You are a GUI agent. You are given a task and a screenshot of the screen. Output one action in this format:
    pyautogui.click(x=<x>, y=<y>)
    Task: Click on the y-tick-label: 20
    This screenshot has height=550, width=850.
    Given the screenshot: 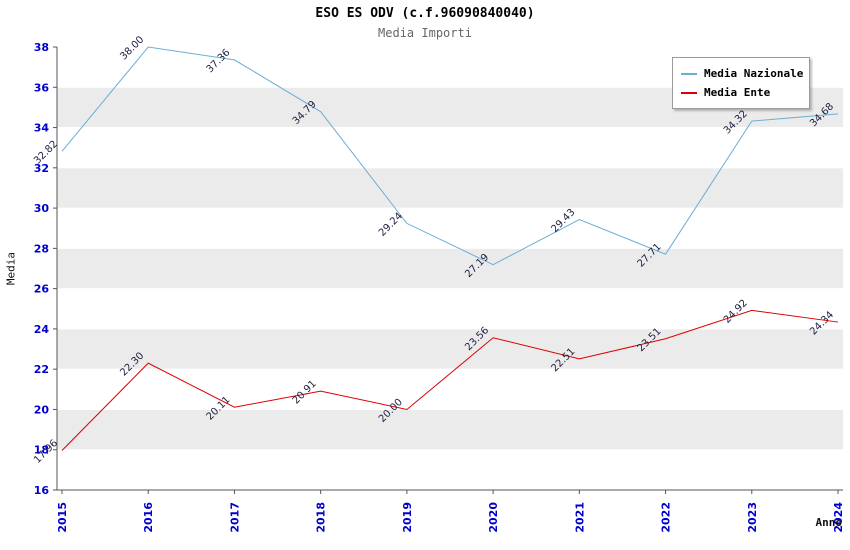 What is the action you would take?
    pyautogui.click(x=42, y=409)
    